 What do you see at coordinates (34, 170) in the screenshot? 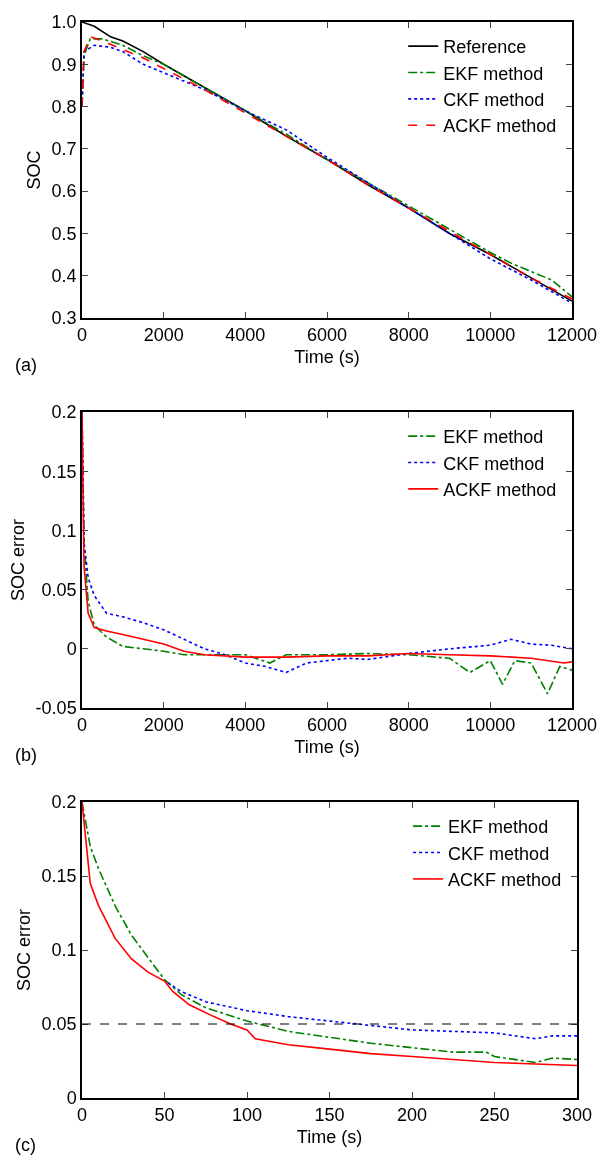
I see `y-axis-title: SOC` at bounding box center [34, 170].